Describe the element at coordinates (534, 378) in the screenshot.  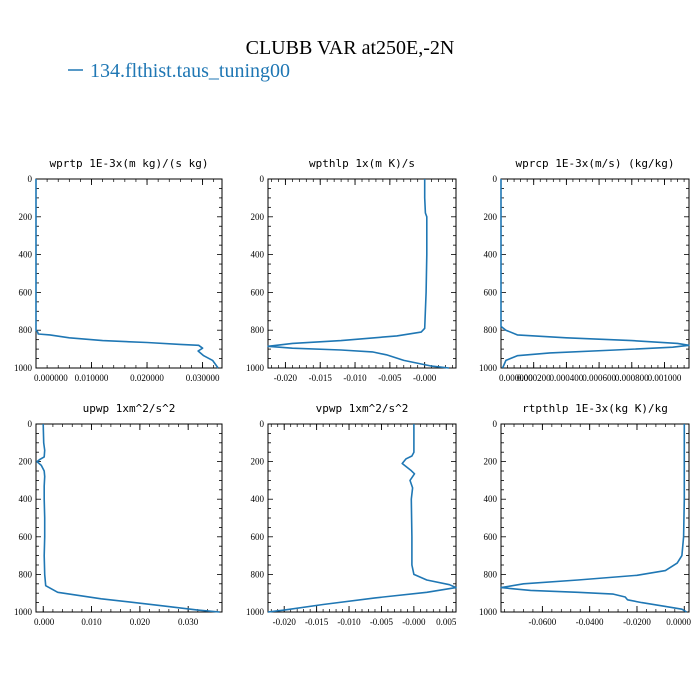
I see `x-tick-label: 0.000200` at that location.